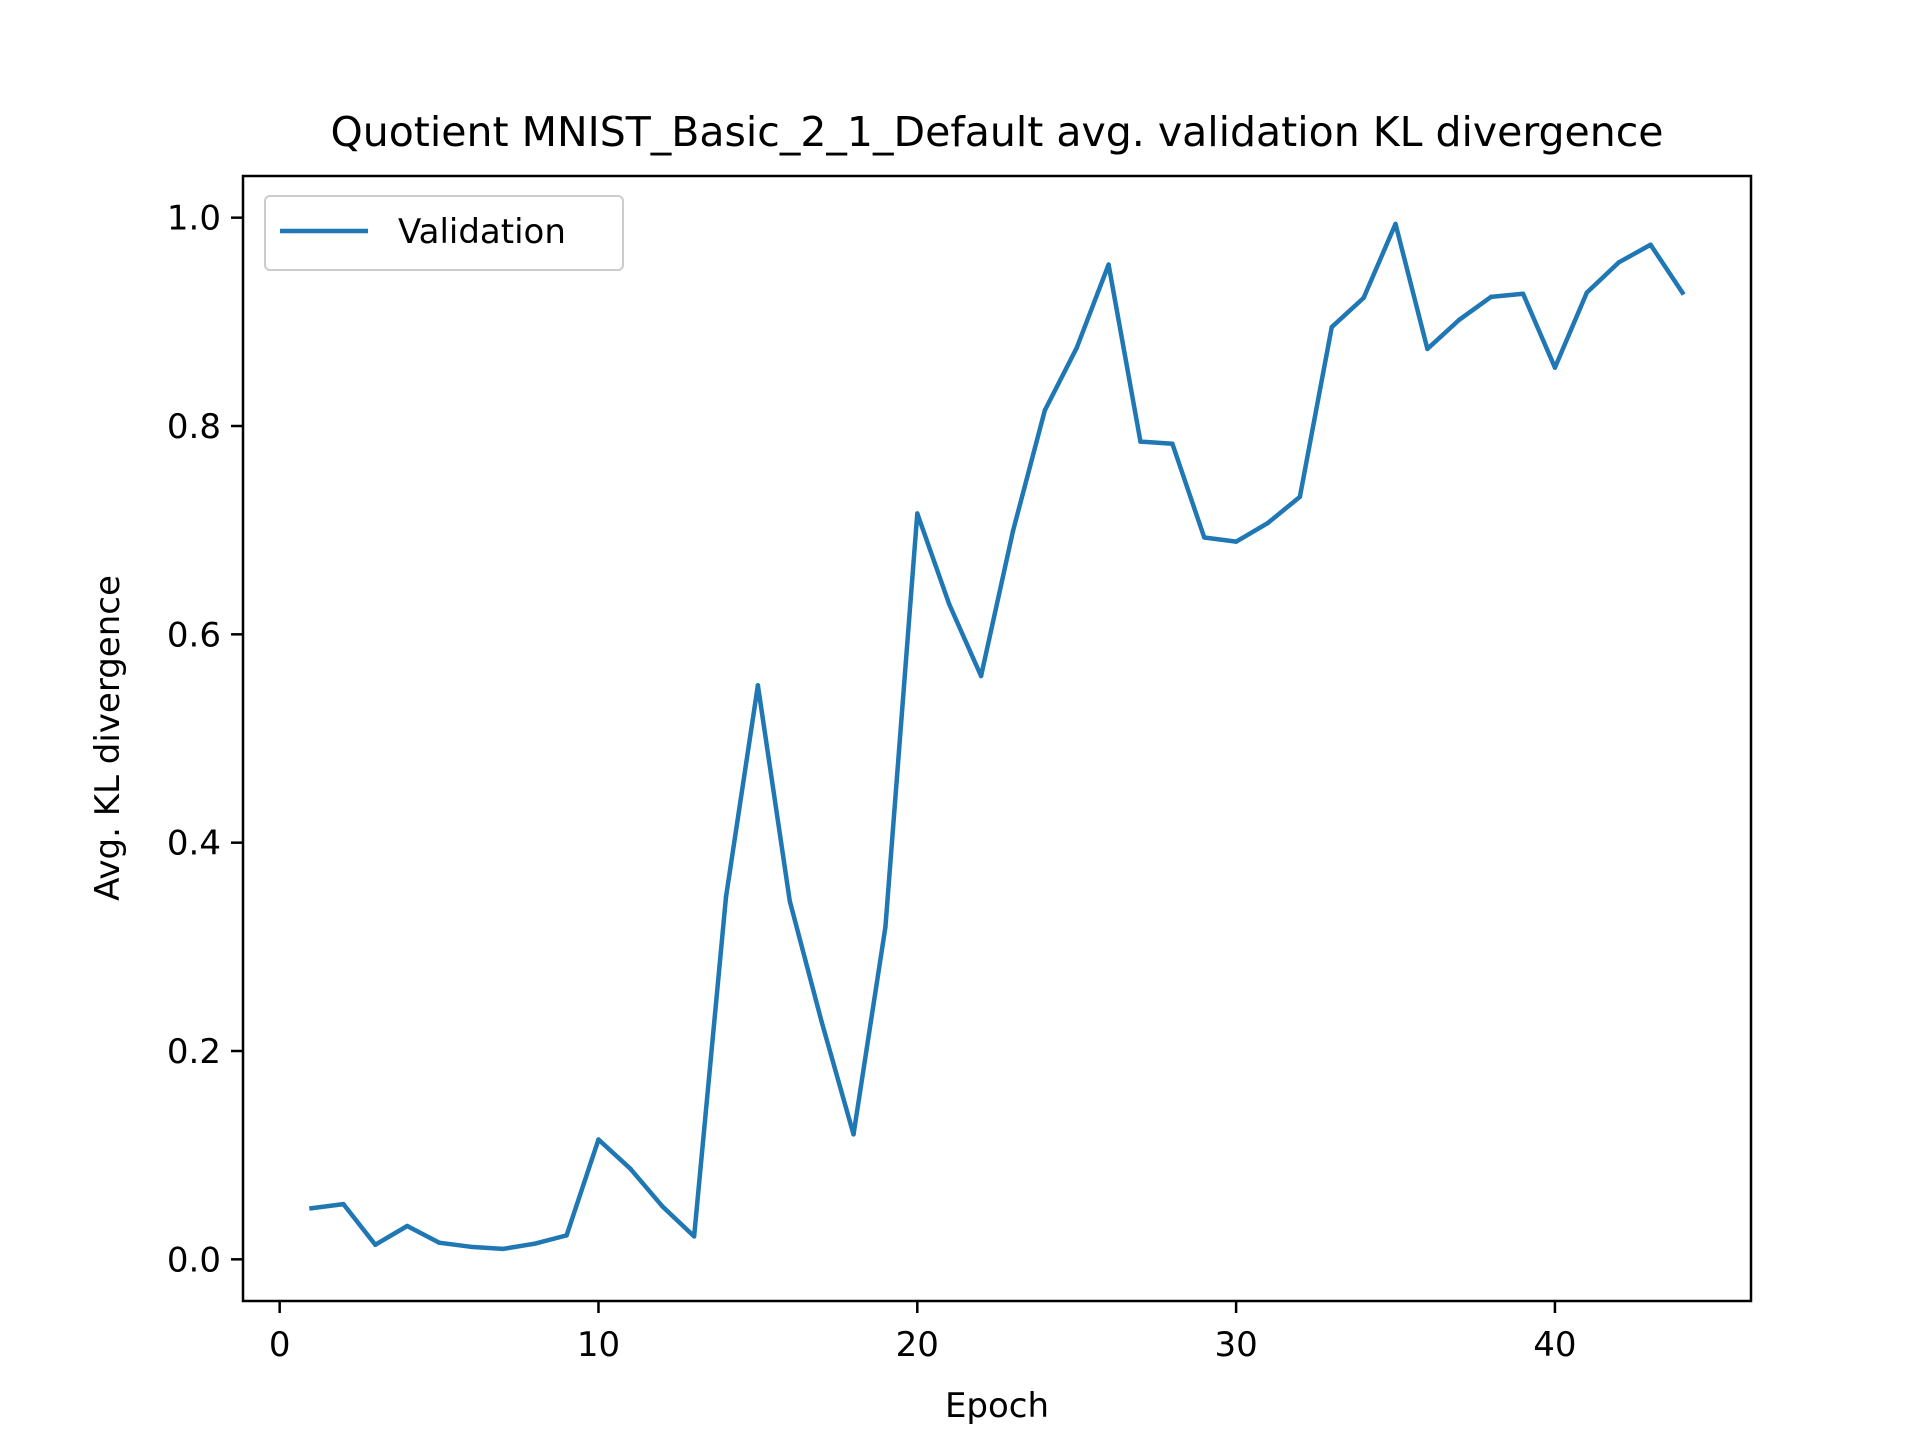 The width and height of the screenshot is (1920, 1440). What do you see at coordinates (917, 1345) in the screenshot?
I see `x-tick-label: 20` at bounding box center [917, 1345].